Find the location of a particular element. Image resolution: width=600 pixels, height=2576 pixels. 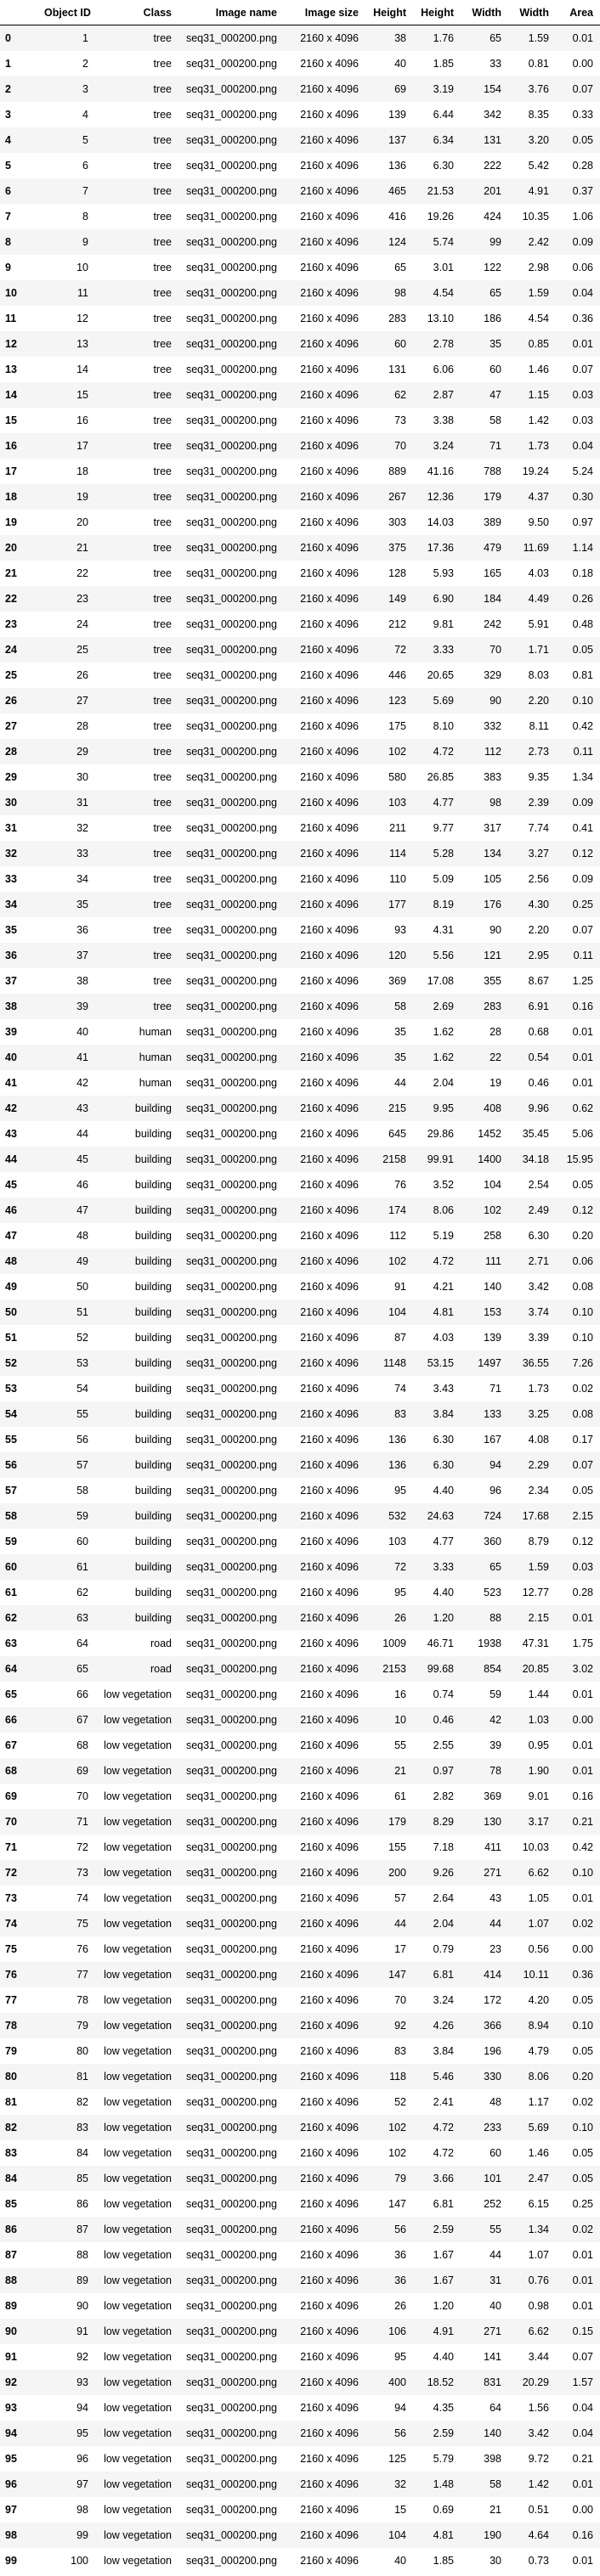

object-id-cell: 74 is located at coordinates (82, 1898).